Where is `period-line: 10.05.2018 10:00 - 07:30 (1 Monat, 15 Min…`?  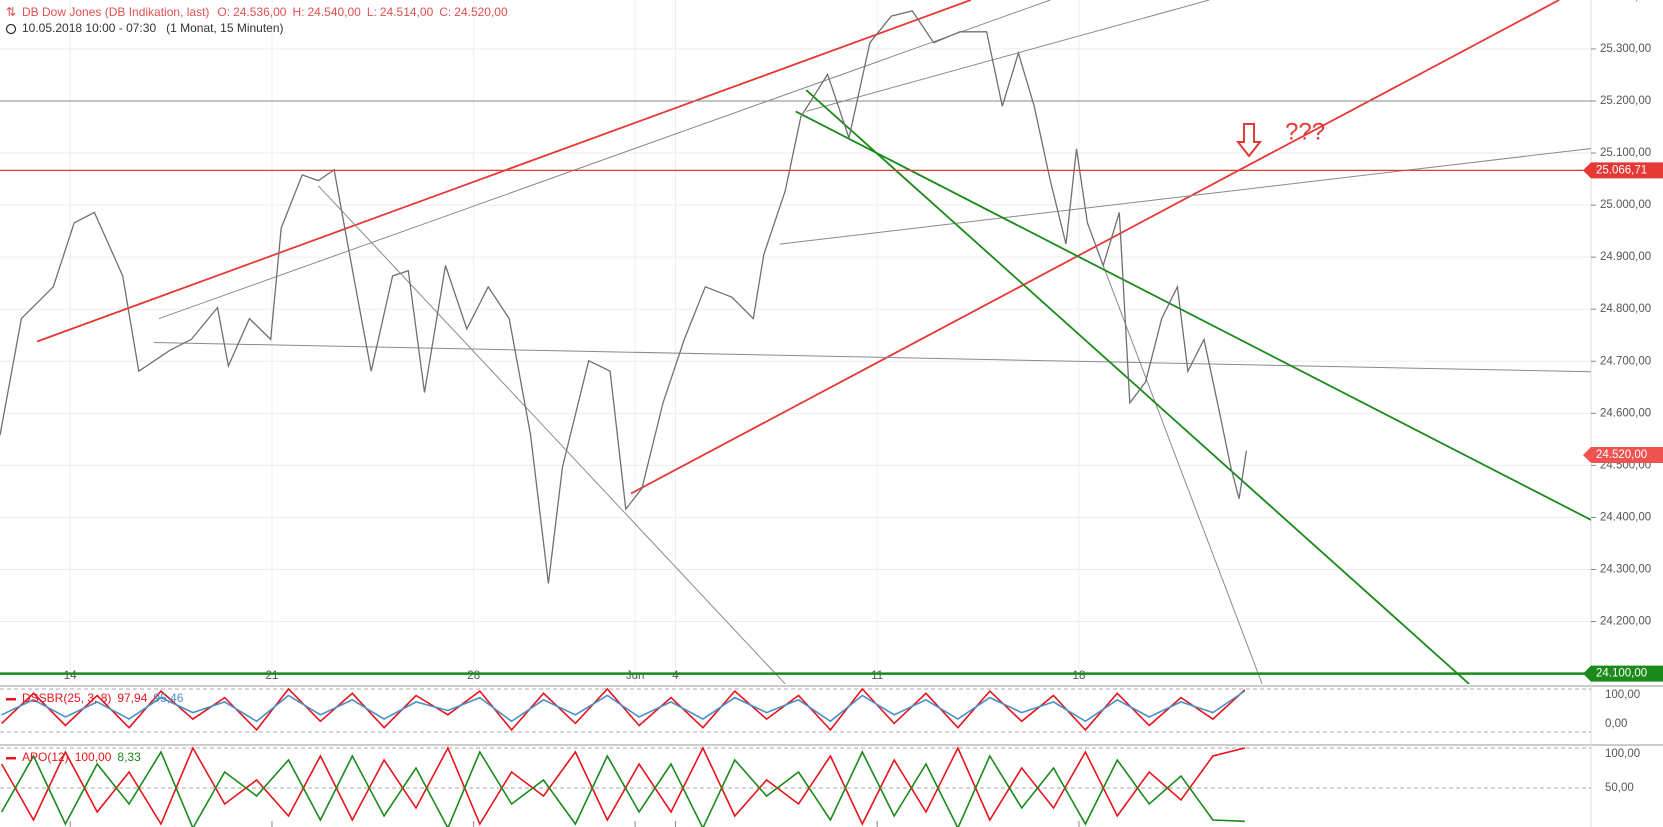 period-line: 10.05.2018 10:00 - 07:30 (1 Monat, 15 Min… is located at coordinates (153, 28).